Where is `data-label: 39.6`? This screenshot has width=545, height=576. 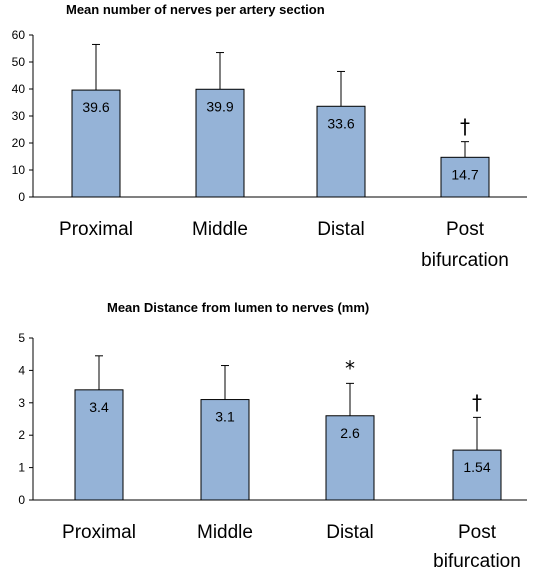
data-label: 39.6 is located at coordinates (95, 107).